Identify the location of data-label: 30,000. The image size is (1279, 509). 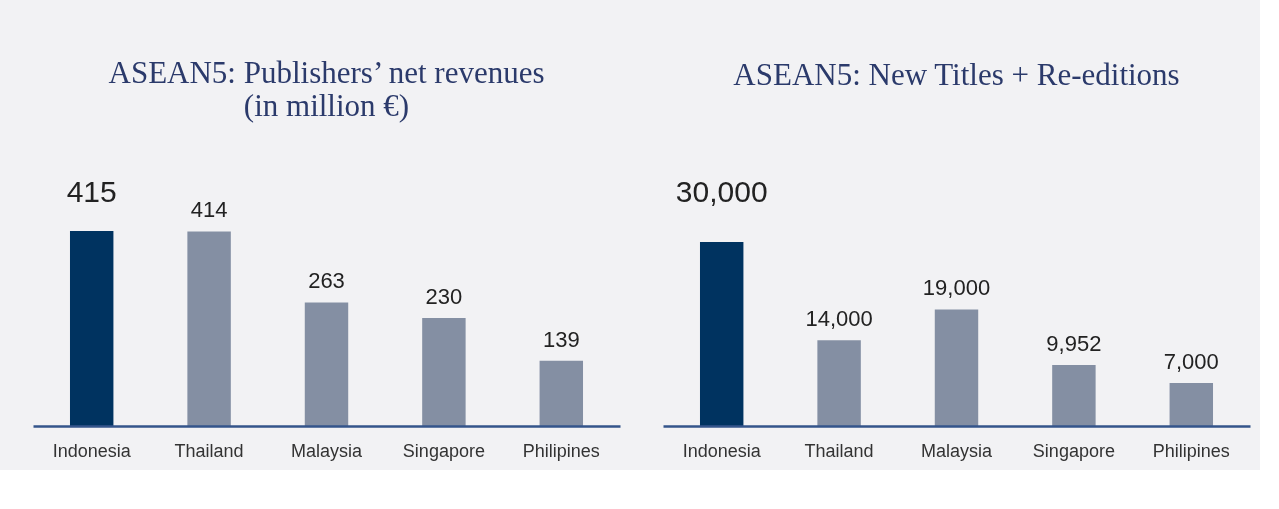
(721, 191).